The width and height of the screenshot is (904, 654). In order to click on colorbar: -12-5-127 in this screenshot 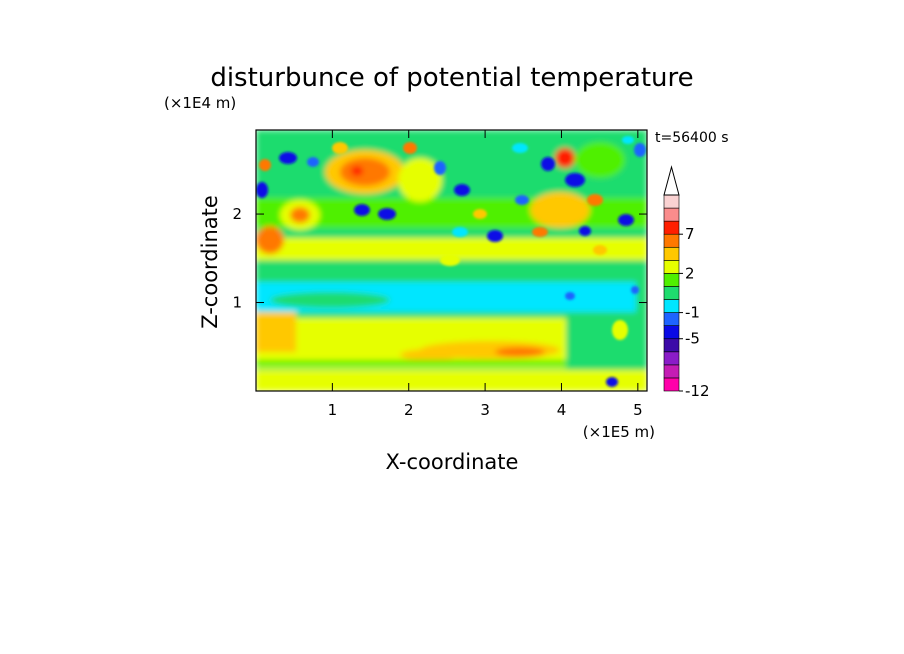, I will do `click(686, 282)`.